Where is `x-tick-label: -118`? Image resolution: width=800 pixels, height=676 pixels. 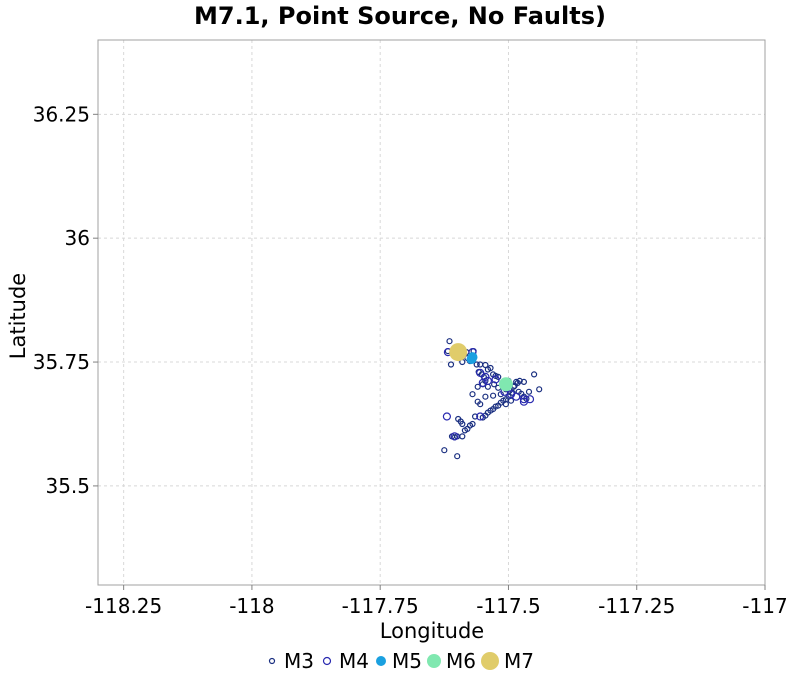
x-tick-label: -118 is located at coordinates (251, 606).